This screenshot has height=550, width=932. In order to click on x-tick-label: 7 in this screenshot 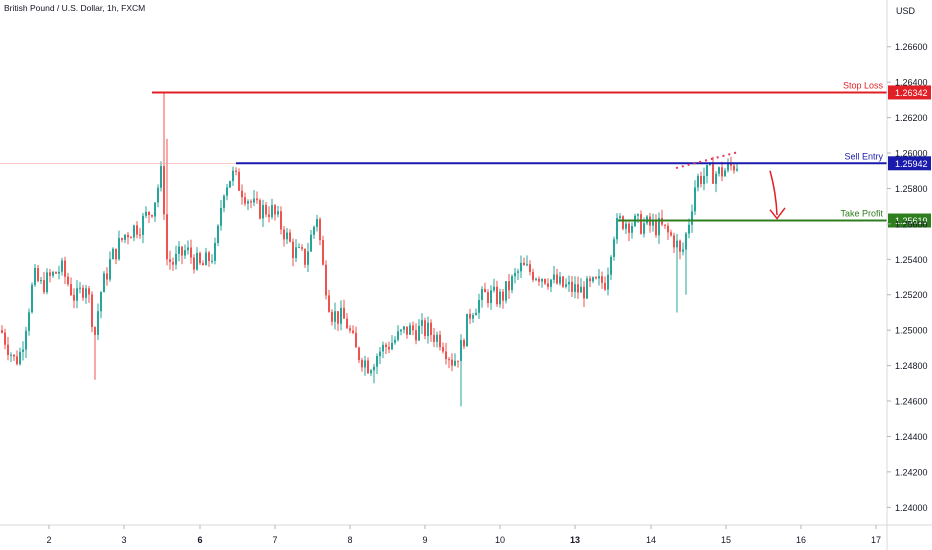, I will do `click(274, 540)`.